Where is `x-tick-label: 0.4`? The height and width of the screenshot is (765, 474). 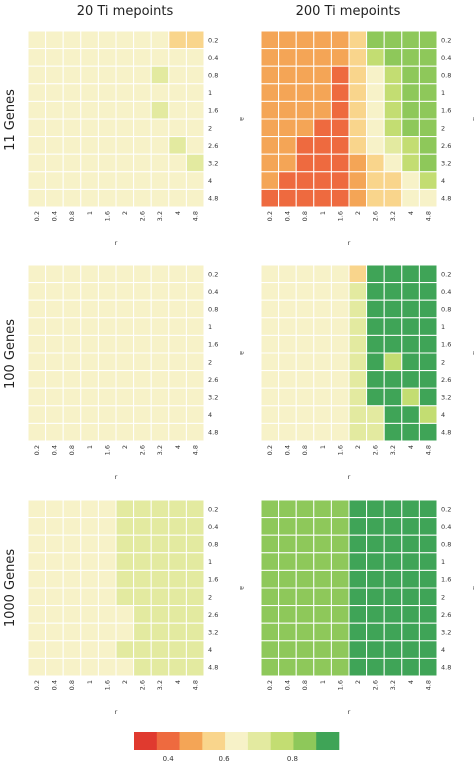
x-tick-label: 0.4 is located at coordinates (55, 685).